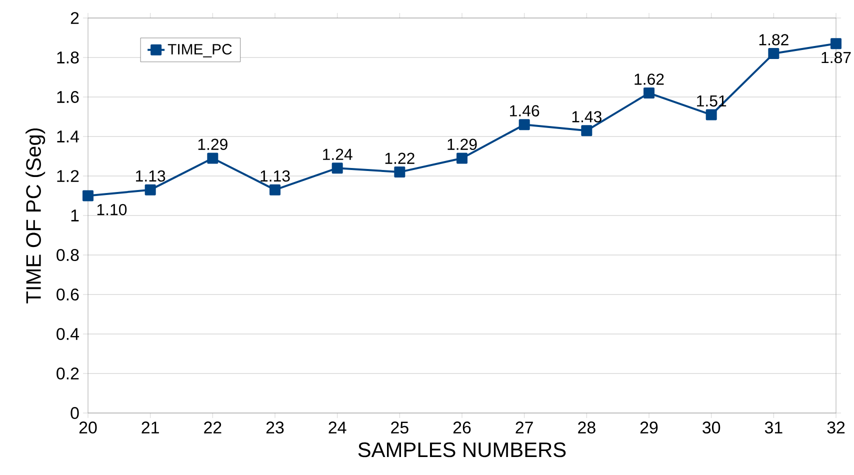 The image size is (854, 475). What do you see at coordinates (275, 428) in the screenshot?
I see `x-tick-label: 23` at bounding box center [275, 428].